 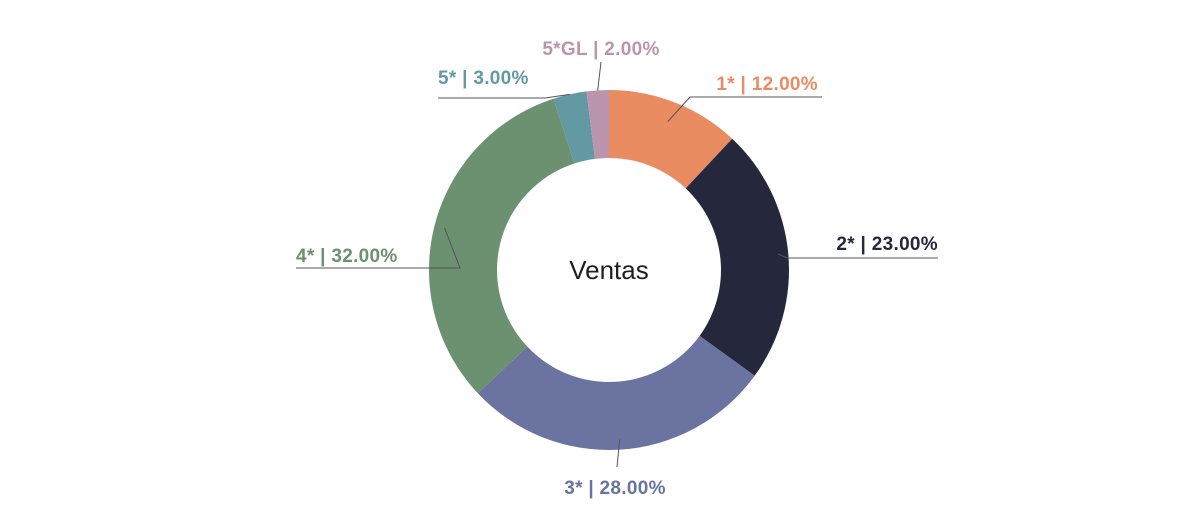 I want to click on data-label-5star: 5* | 3.00%, so click(x=483, y=78).